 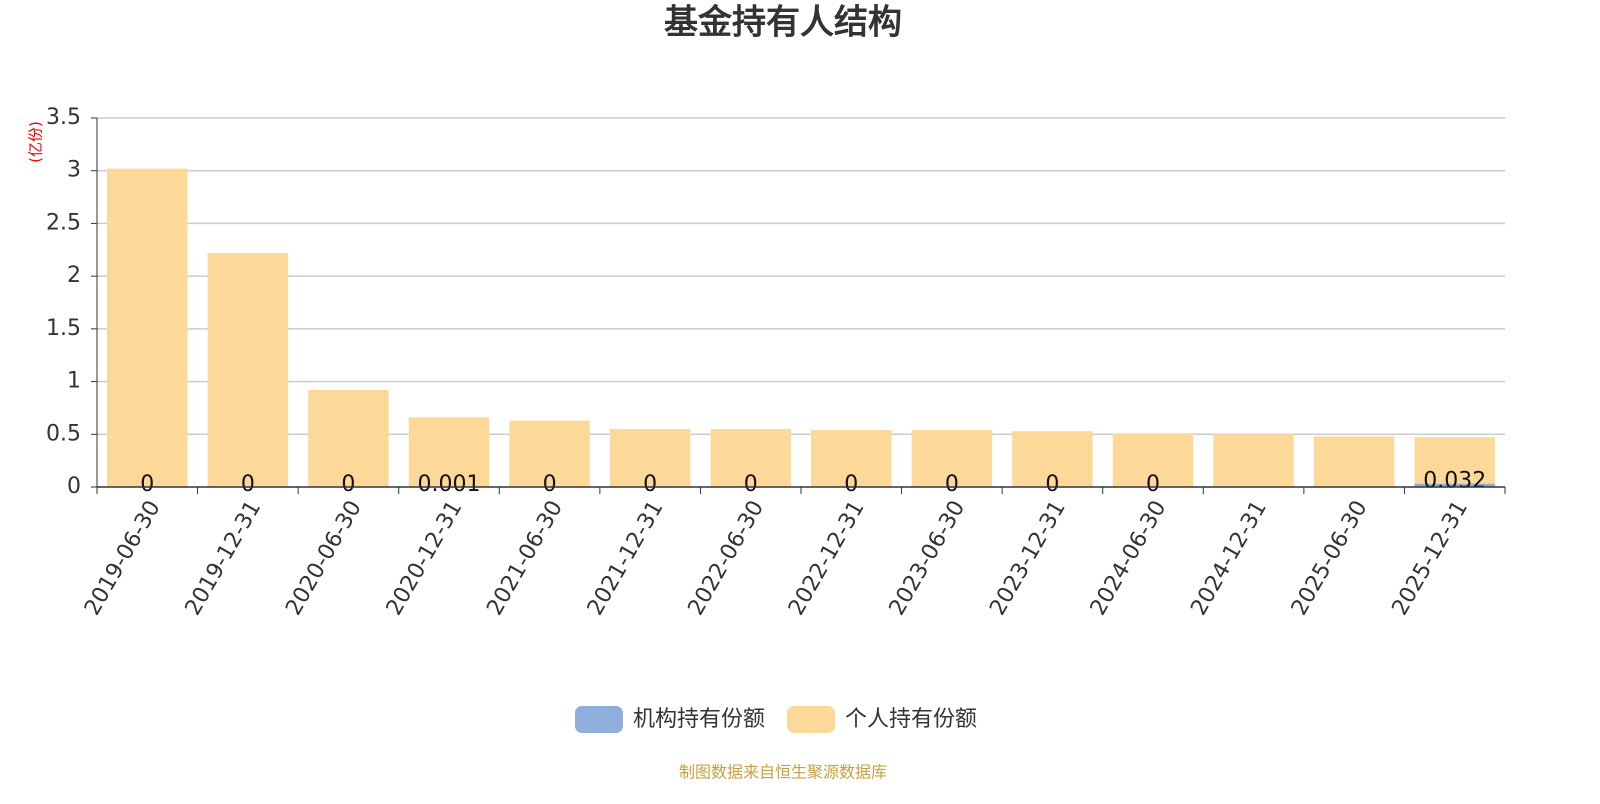 I want to click on x-tick-label: 2025-12-31, so click(x=1431, y=558).